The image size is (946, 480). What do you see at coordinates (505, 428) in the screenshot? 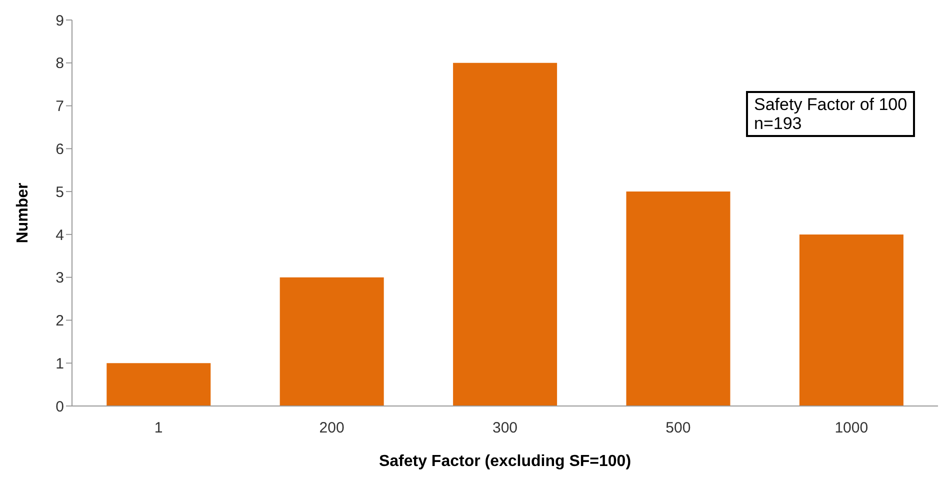
I see `x-tick-label: 300` at bounding box center [505, 428].